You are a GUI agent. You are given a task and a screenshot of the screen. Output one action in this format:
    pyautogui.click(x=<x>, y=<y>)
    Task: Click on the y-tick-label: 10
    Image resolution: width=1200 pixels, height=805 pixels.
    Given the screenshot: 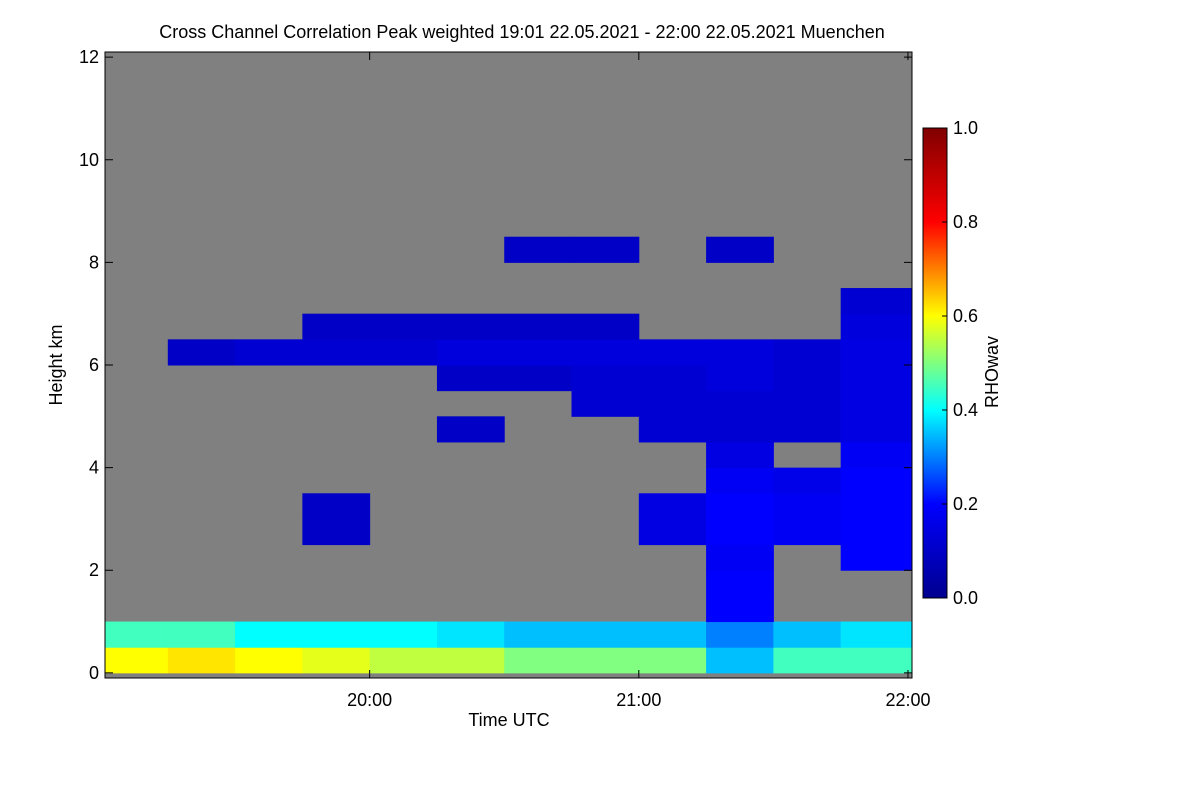 What is the action you would take?
    pyautogui.click(x=89, y=160)
    